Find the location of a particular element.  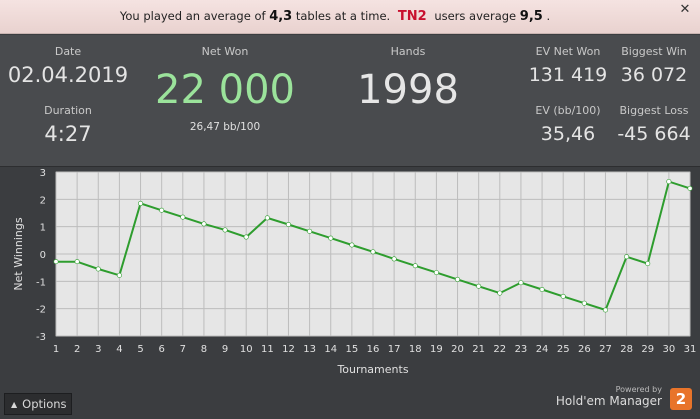

hands-label: Hands is located at coordinates (408, 51).